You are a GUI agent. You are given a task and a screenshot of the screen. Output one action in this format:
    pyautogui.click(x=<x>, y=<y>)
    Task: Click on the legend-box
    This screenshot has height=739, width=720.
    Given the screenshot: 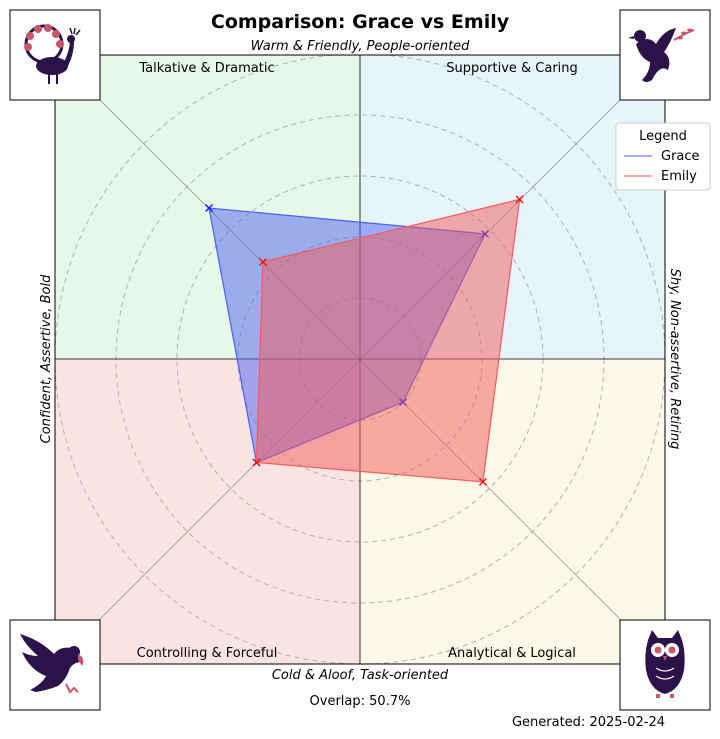 What is the action you would take?
    pyautogui.click(x=663, y=156)
    